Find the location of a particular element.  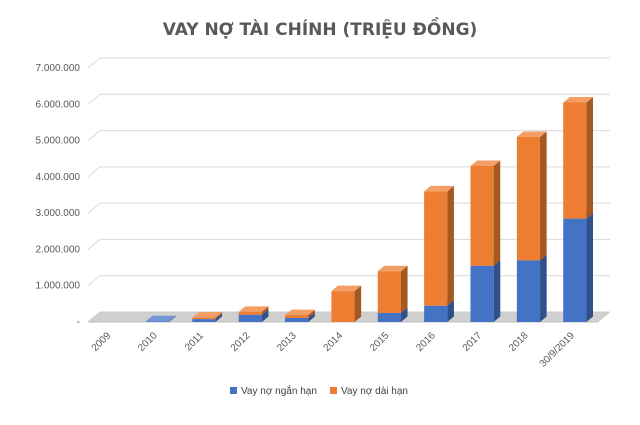

x-tick-label: 2009 is located at coordinates (102, 342).